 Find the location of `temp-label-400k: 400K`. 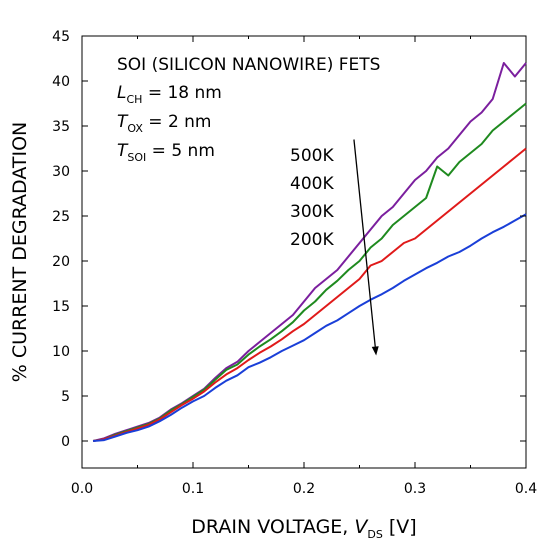

temp-label-400k: 400K is located at coordinates (312, 184).